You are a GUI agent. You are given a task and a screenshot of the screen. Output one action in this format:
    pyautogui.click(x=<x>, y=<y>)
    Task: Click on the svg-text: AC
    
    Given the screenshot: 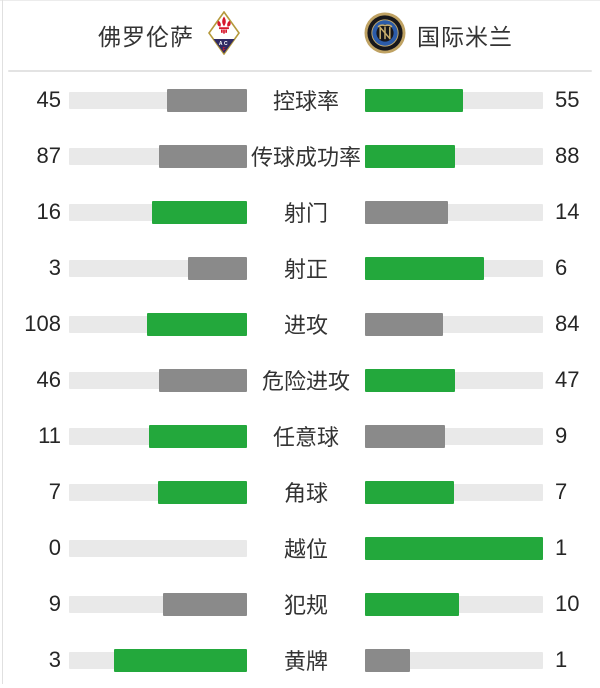 What is the action you would take?
    pyautogui.click(x=224, y=44)
    